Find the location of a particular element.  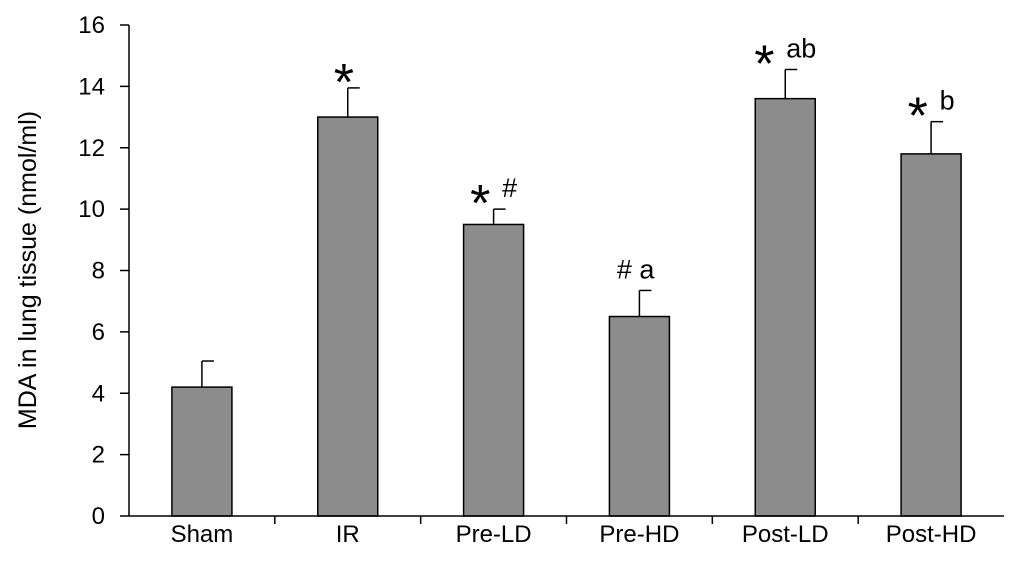

x-tick-label: Post-HD is located at coordinates (931, 534).